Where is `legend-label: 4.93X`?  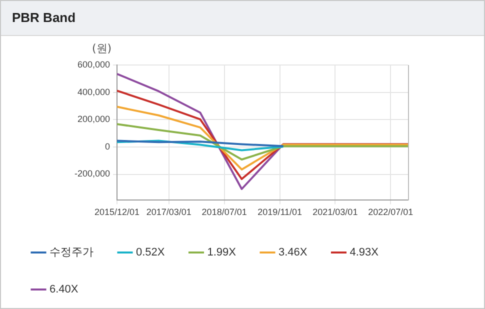
legend-label: 4.93X is located at coordinates (365, 252).